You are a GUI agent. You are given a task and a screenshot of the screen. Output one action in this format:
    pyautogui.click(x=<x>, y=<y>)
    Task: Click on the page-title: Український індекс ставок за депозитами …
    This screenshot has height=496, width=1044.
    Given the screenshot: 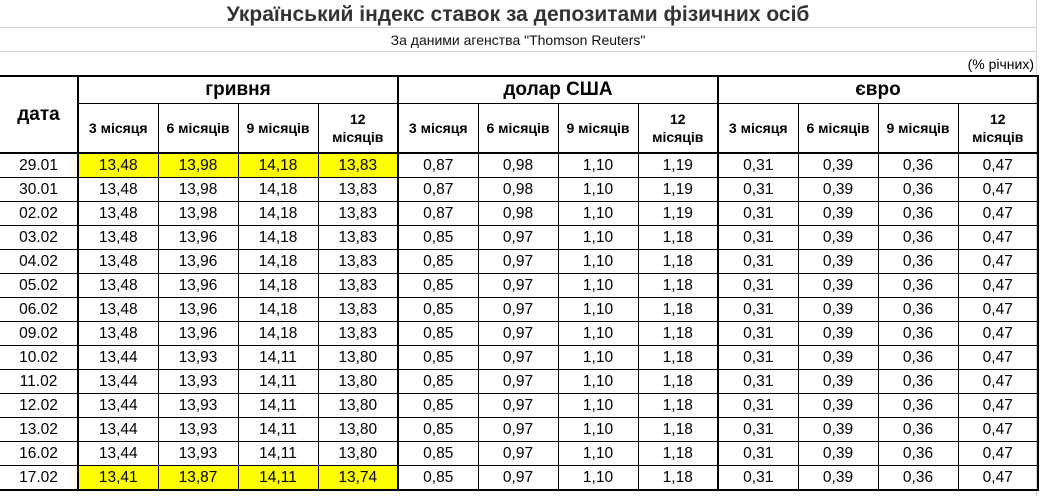 What is the action you would take?
    pyautogui.click(x=518, y=14)
    